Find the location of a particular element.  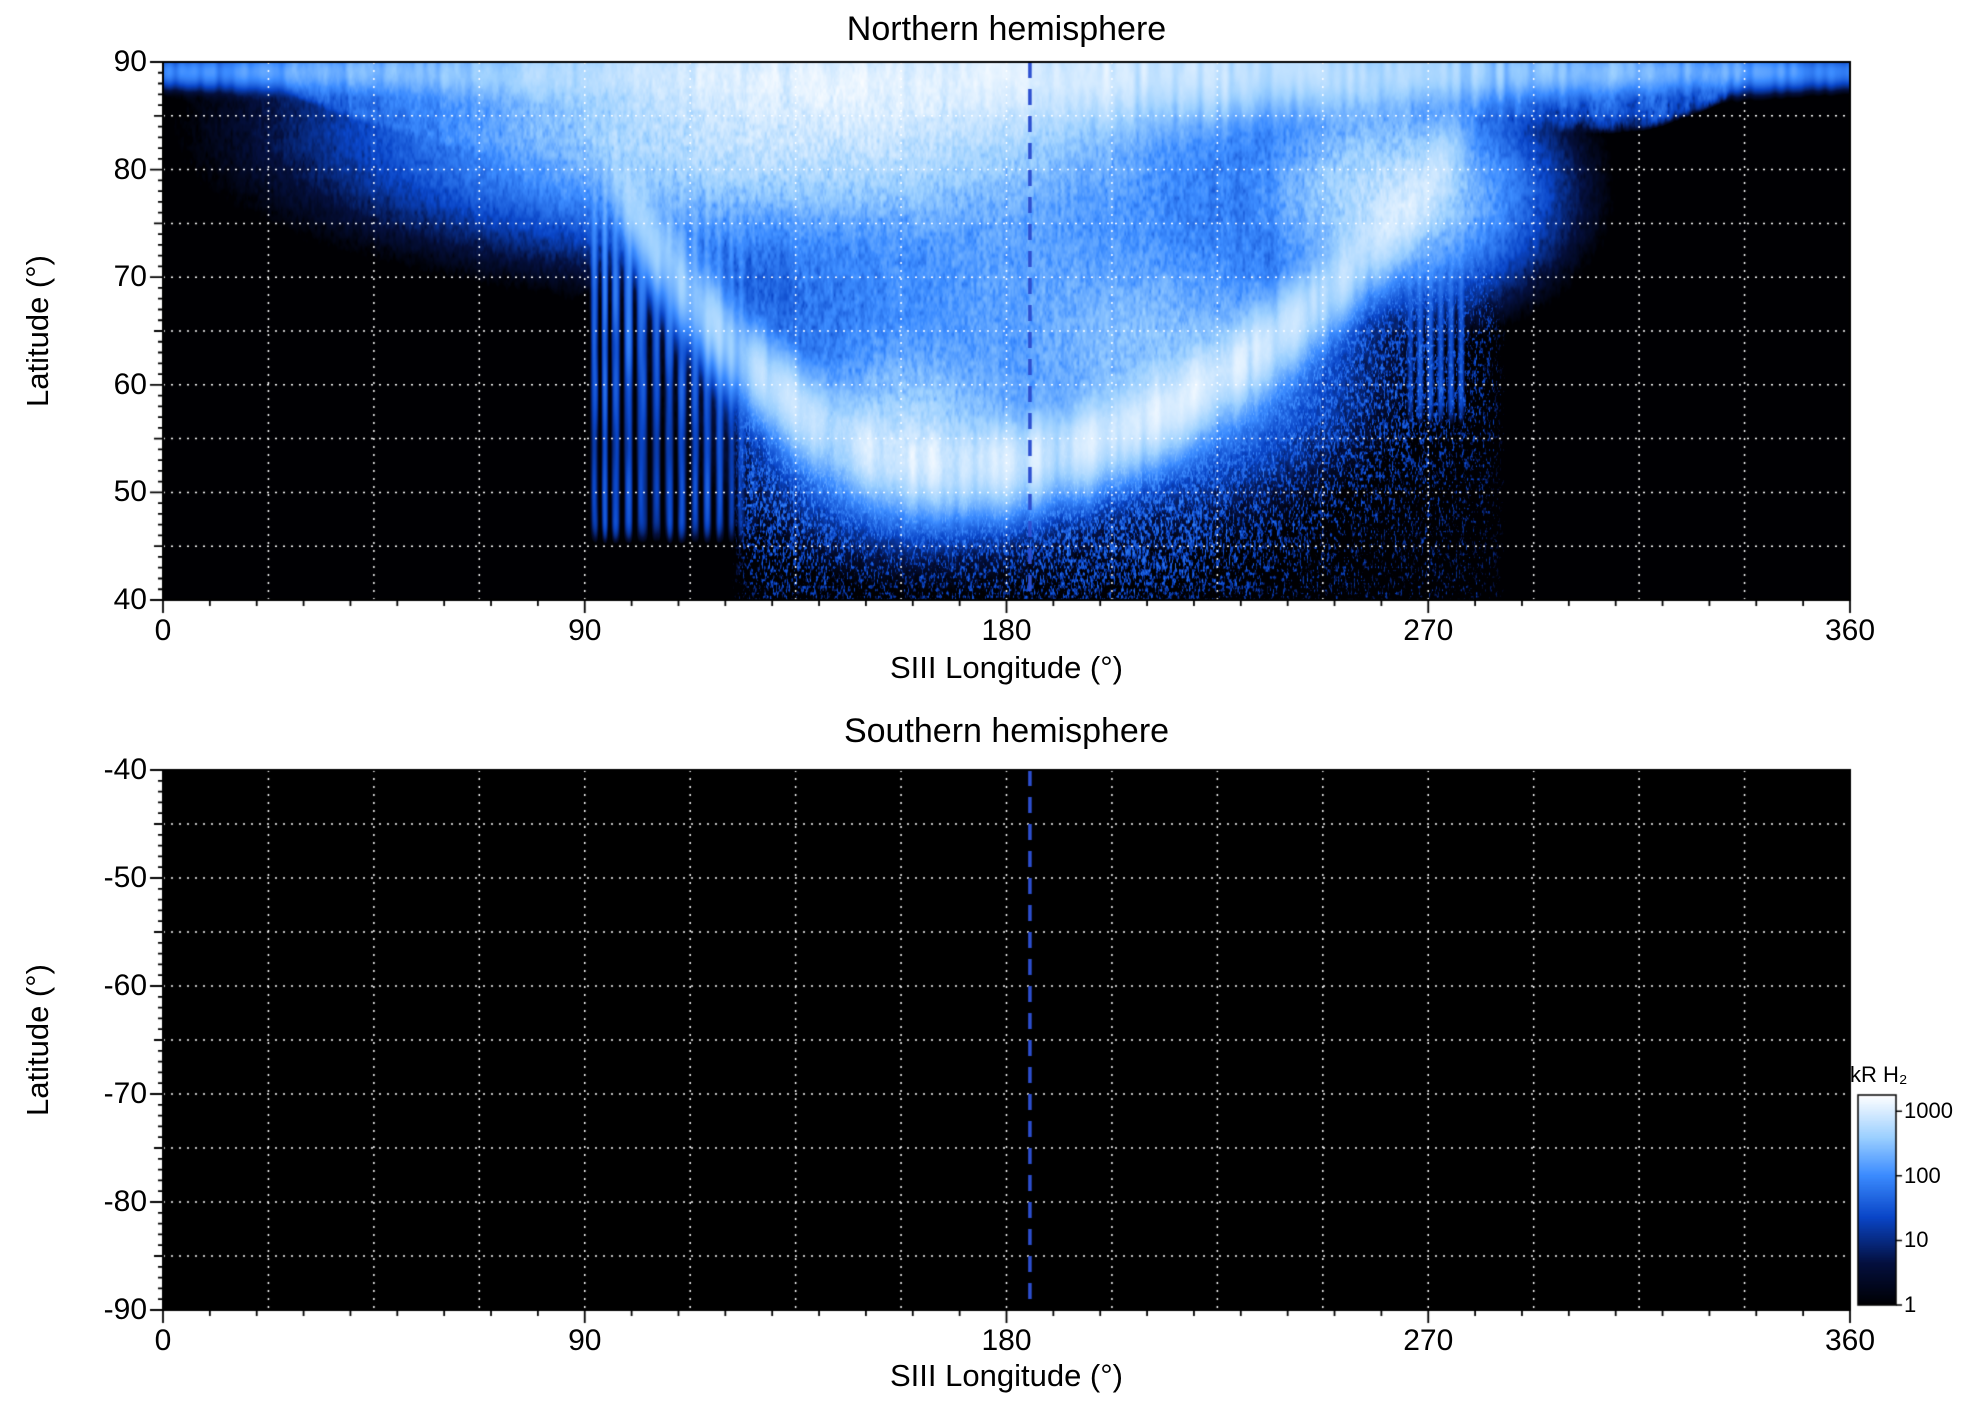

north-x-tick-label: 0 is located at coordinates (163, 630).